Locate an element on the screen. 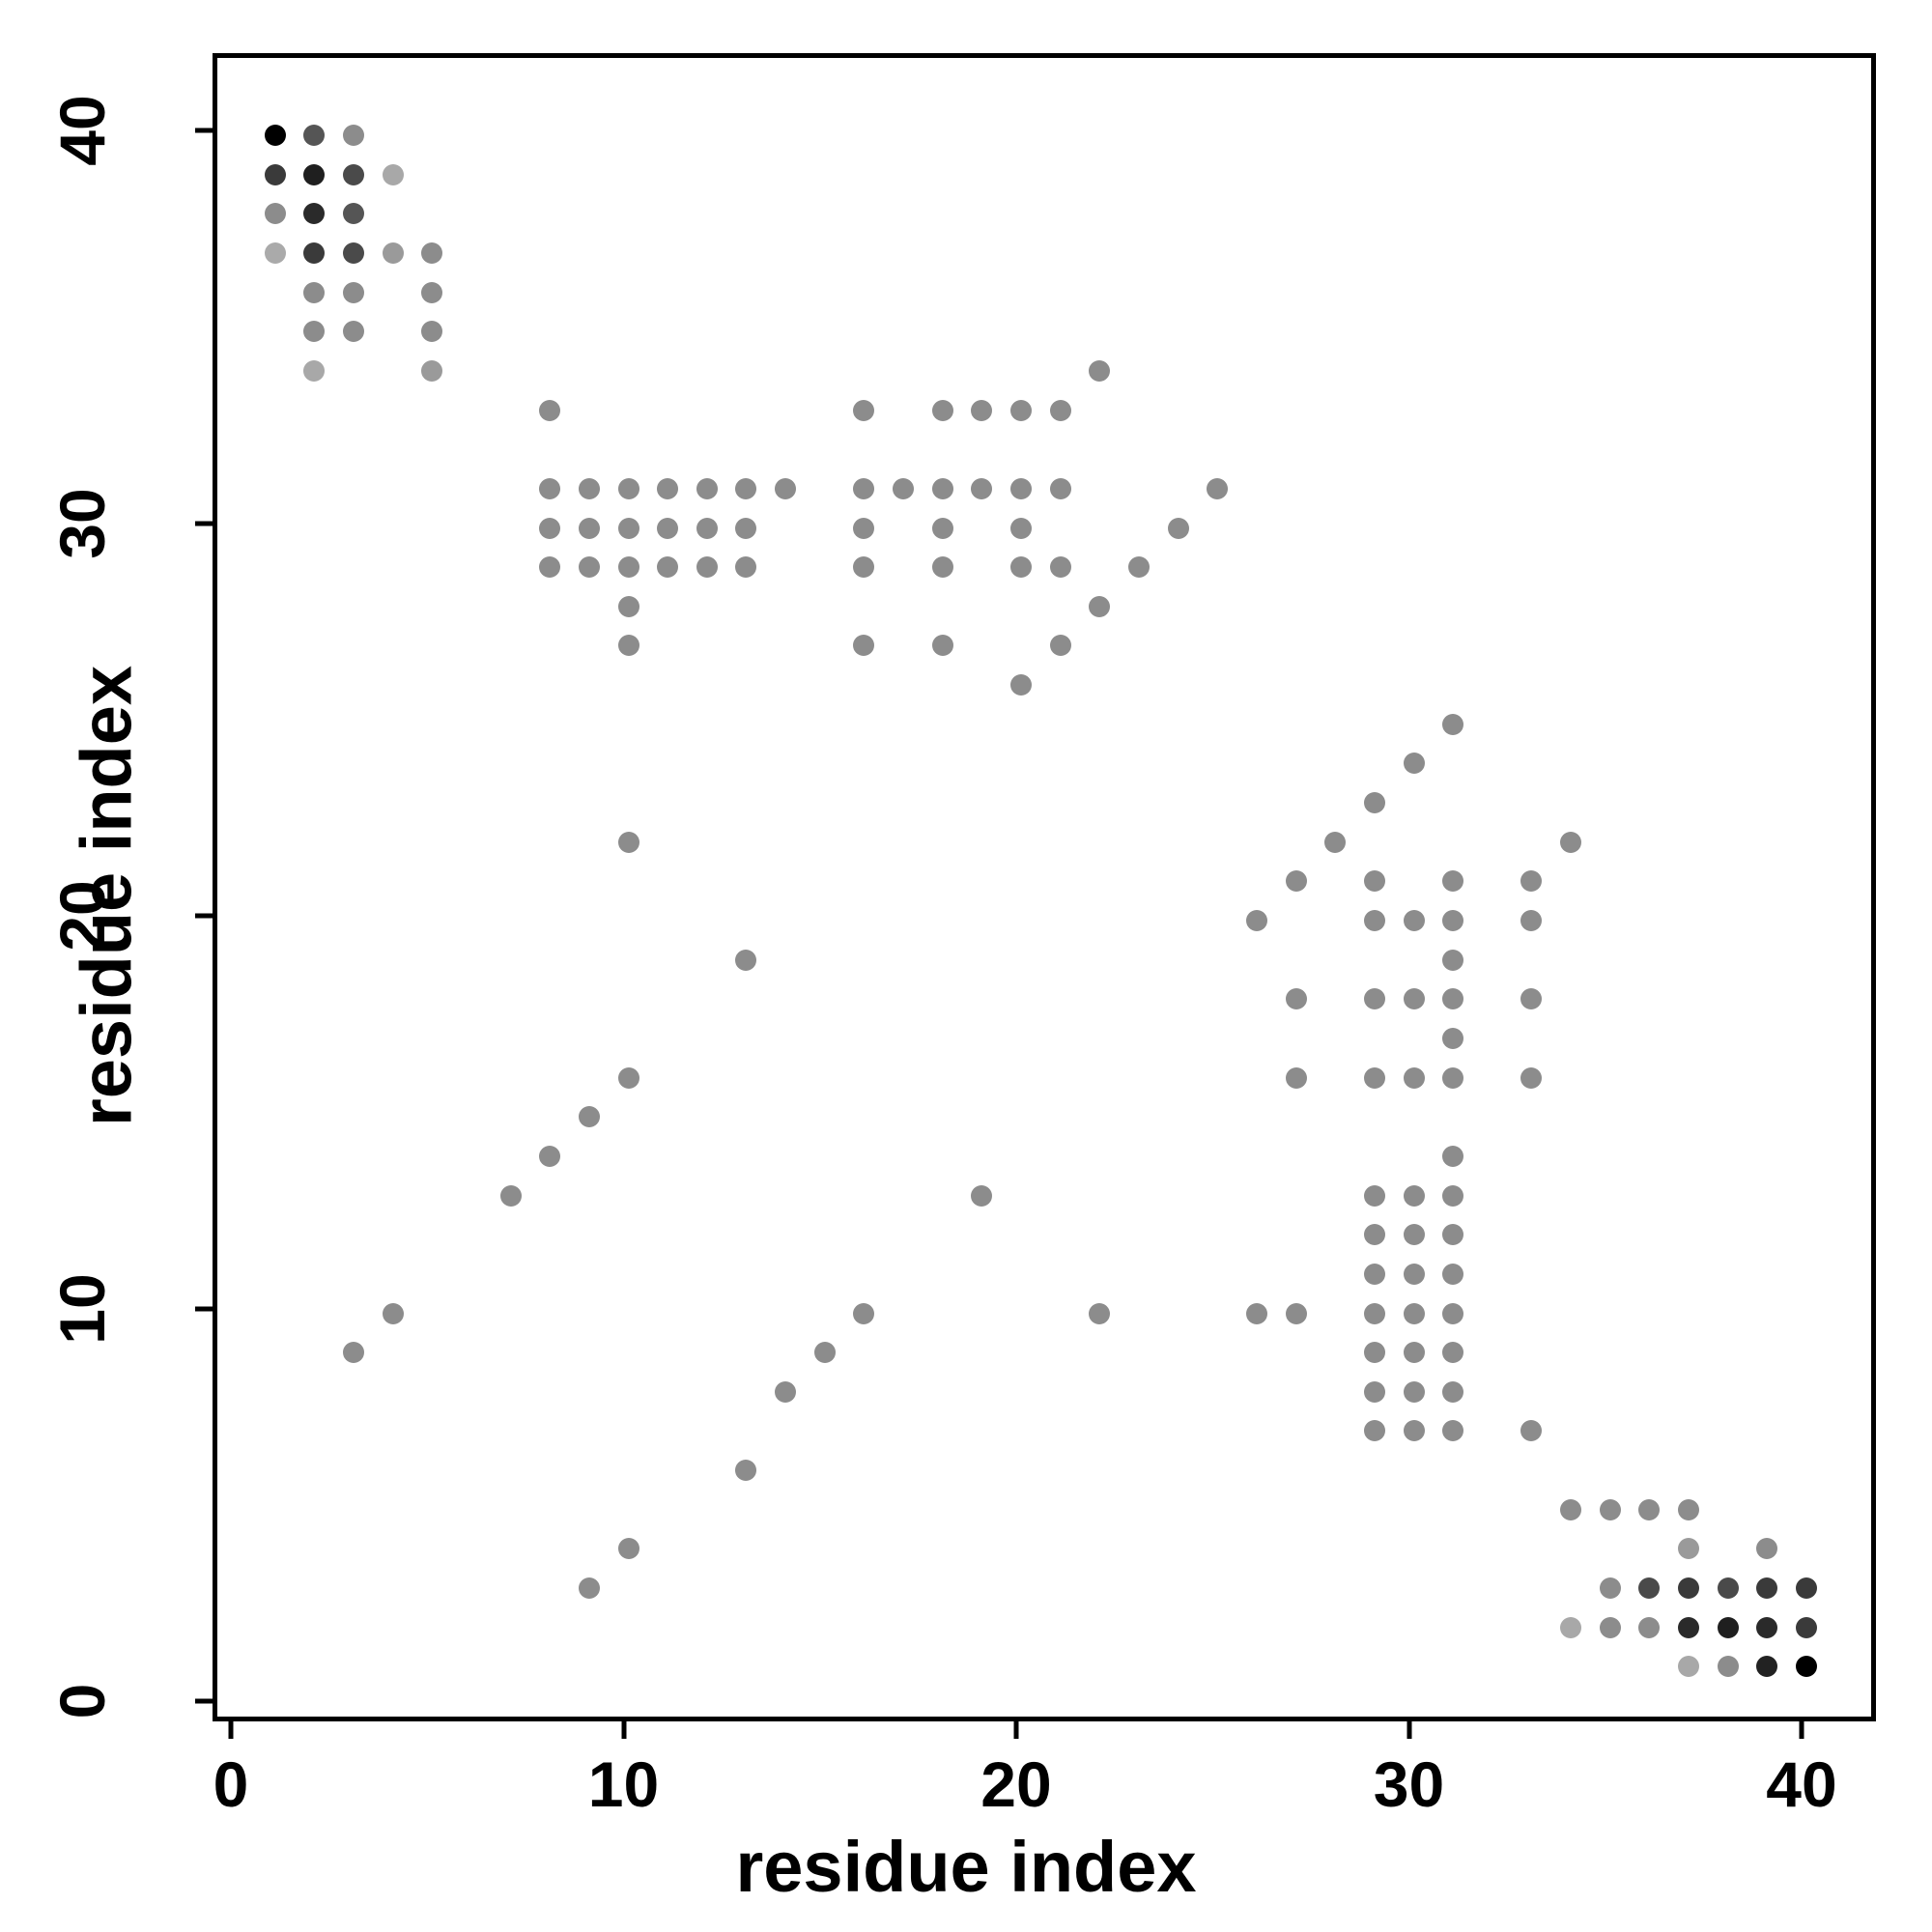  y-axis-title: residue index is located at coordinates (106, 896).